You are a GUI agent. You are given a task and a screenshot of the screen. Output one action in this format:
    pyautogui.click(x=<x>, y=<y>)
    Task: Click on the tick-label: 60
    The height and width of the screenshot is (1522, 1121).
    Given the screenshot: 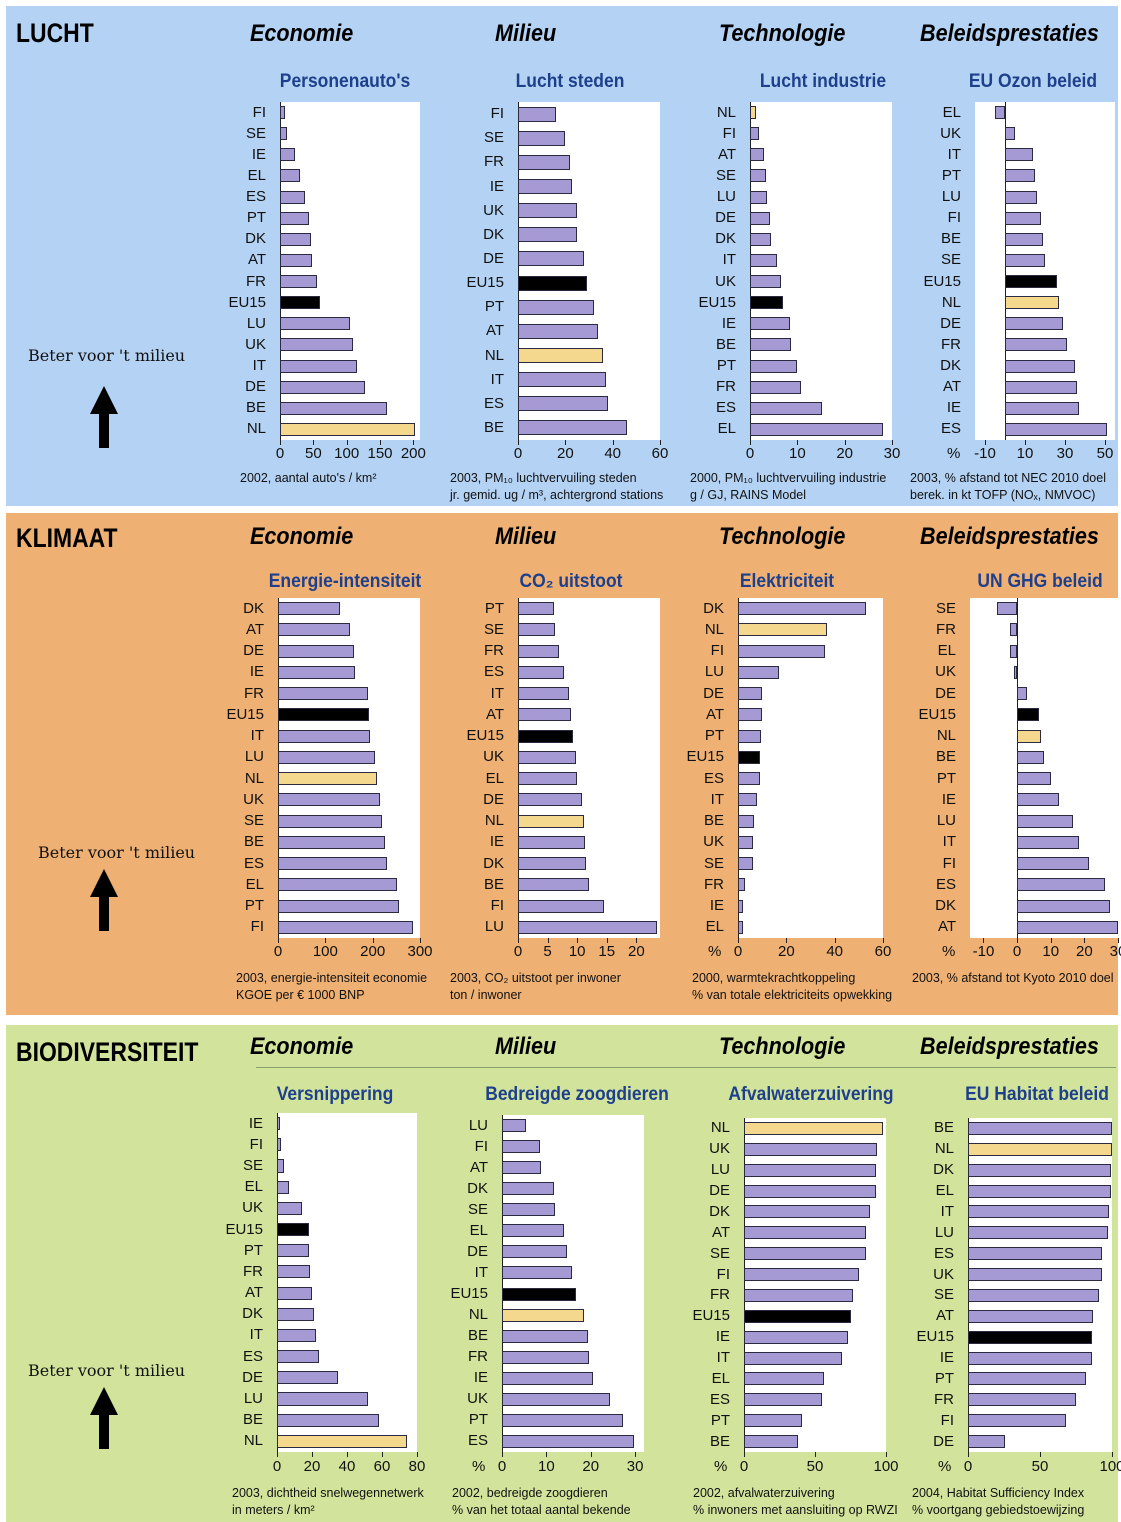 What is the action you would take?
    pyautogui.click(x=883, y=951)
    